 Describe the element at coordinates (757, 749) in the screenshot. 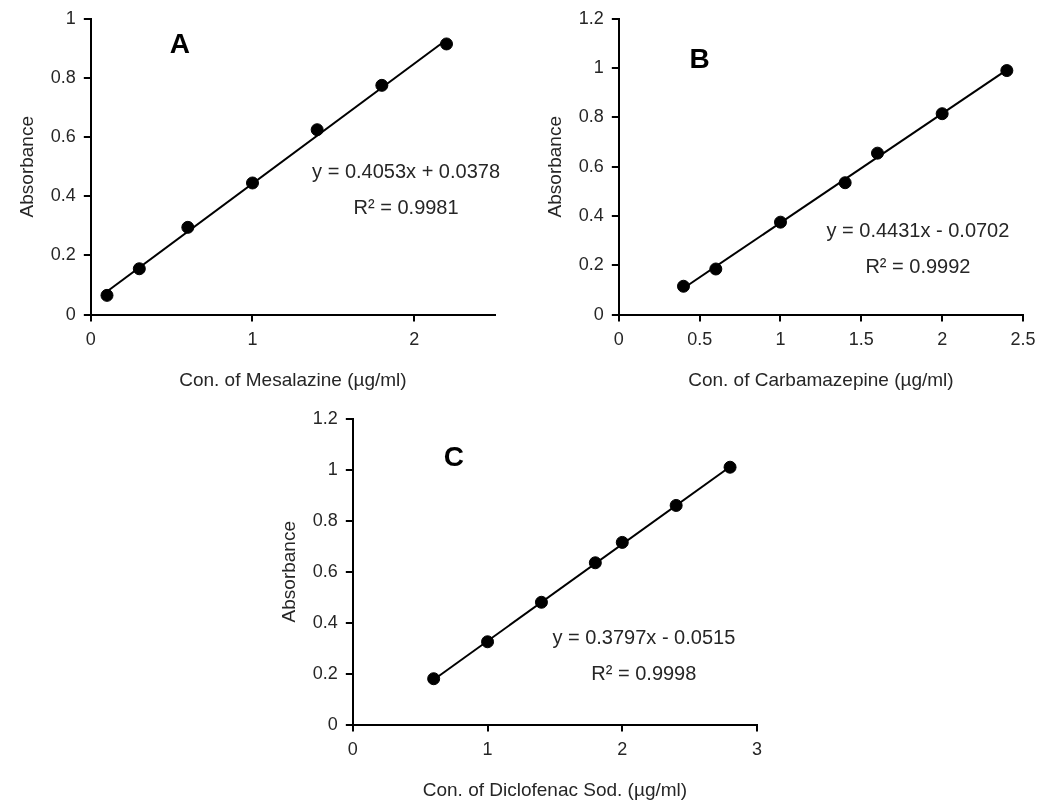

I see `x-tick-label: 3` at that location.